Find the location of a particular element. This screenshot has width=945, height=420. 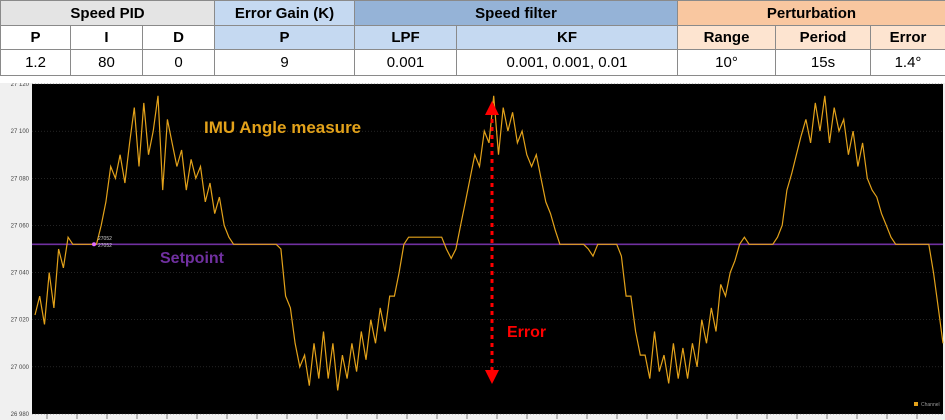

col-header-range: Range is located at coordinates (726, 37).